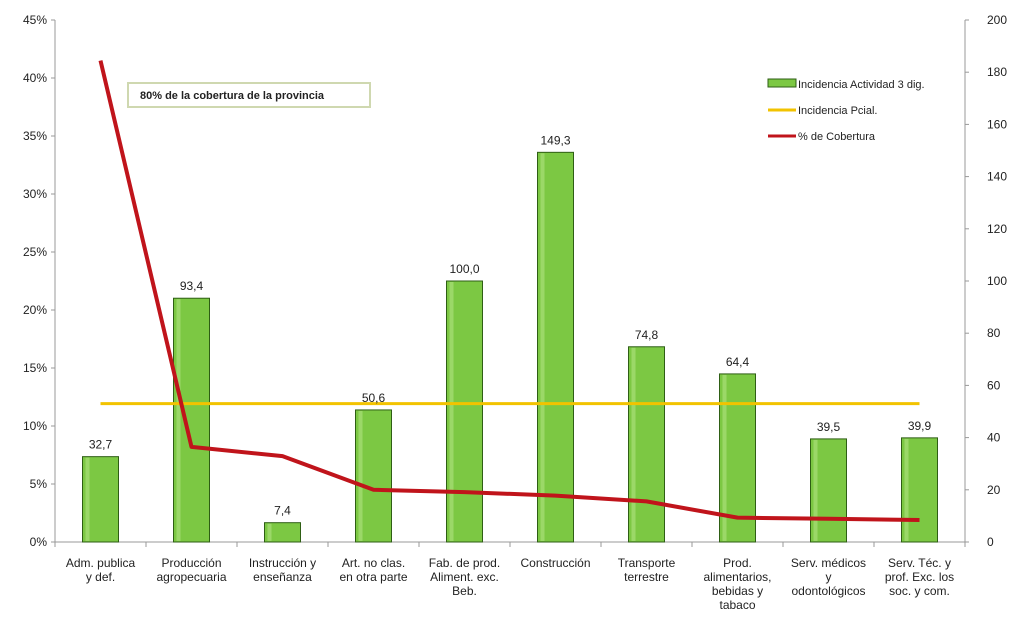 The image size is (1013, 624). I want to click on left-tick-label: 35%, so click(35, 136).